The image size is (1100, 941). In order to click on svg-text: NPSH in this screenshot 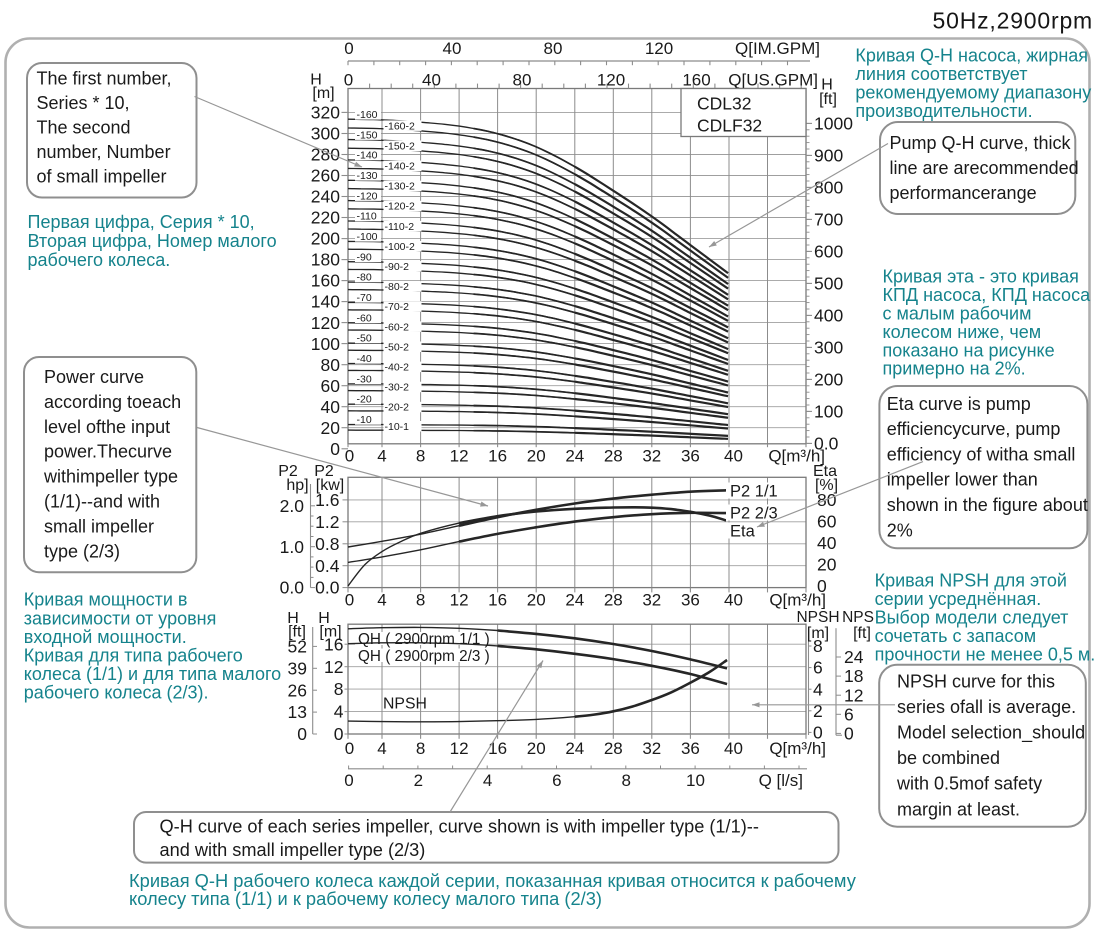, I will do `click(817, 617)`.